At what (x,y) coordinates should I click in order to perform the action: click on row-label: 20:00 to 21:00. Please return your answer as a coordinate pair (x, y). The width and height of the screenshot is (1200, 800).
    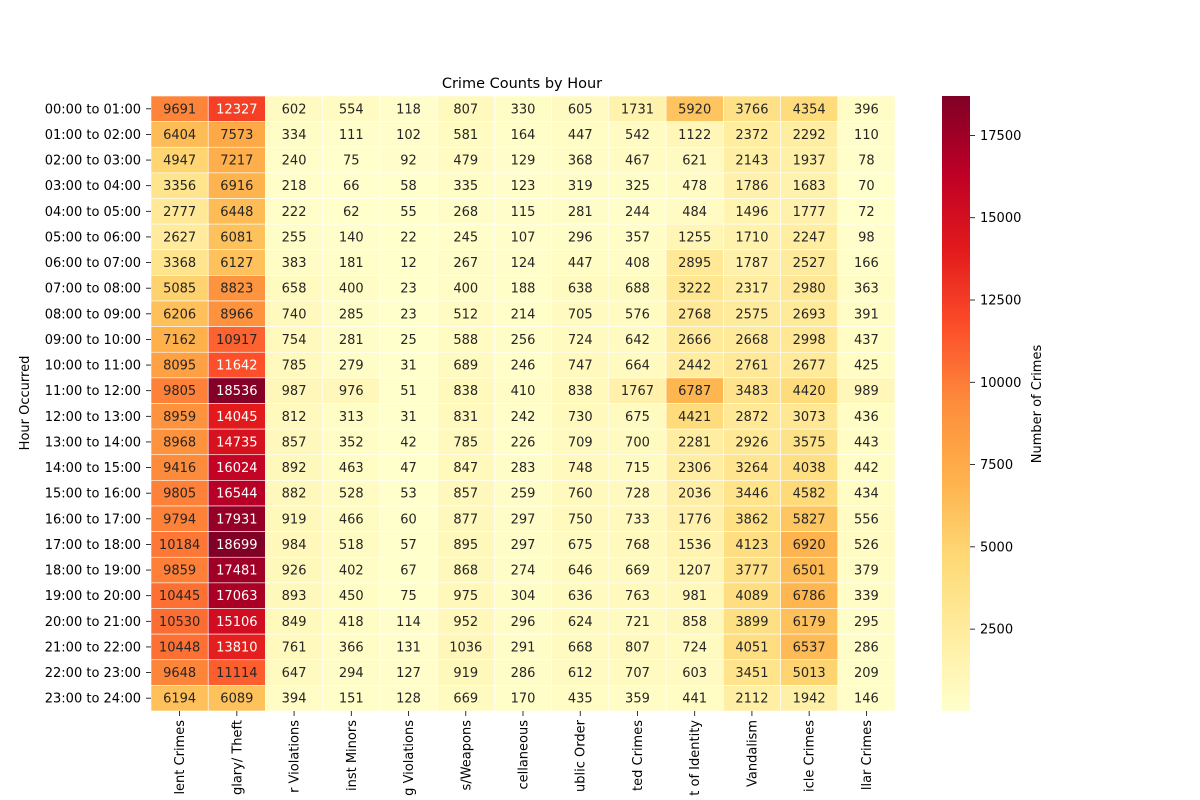
    Looking at the image, I should click on (93, 622).